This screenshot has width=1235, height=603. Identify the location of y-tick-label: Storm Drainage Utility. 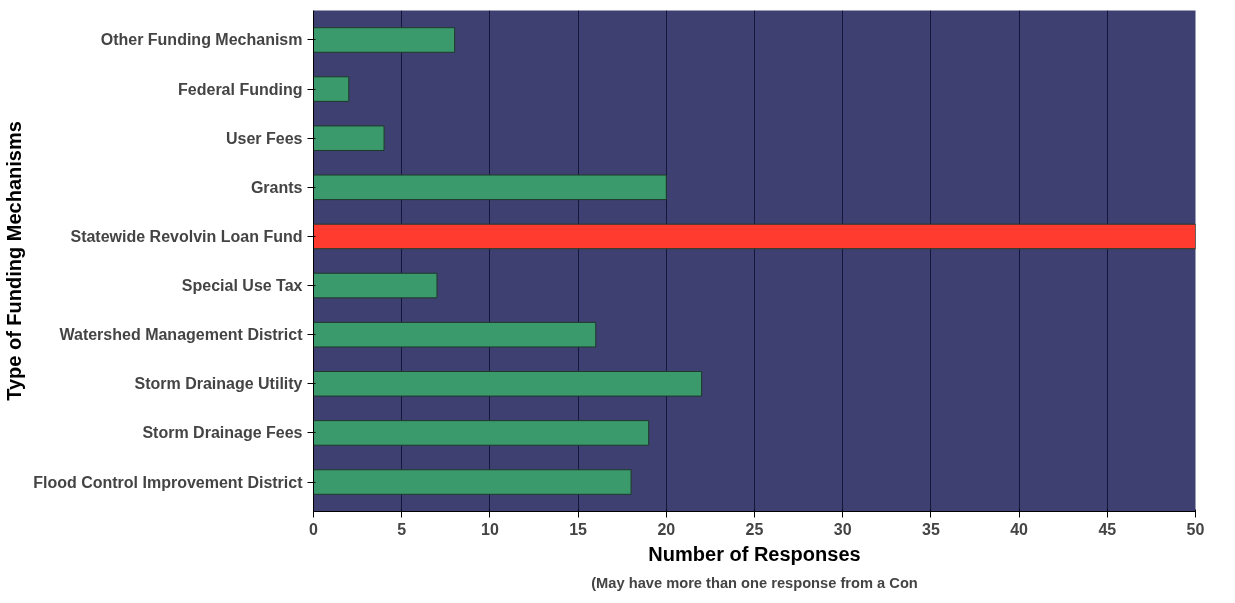
(218, 384).